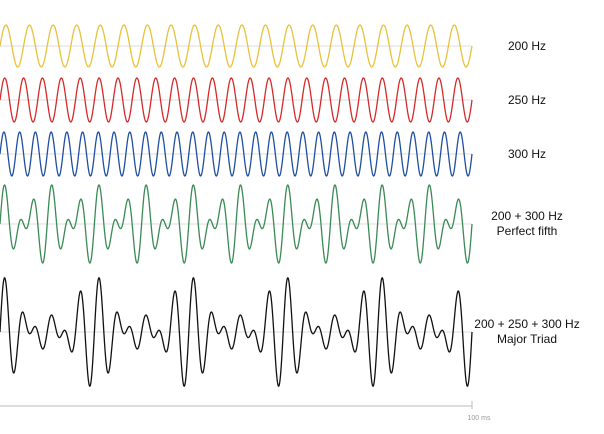 This screenshot has width=604, height=434. What do you see at coordinates (527, 339) in the screenshot?
I see `series-label-subtitle: Major Triad` at bounding box center [527, 339].